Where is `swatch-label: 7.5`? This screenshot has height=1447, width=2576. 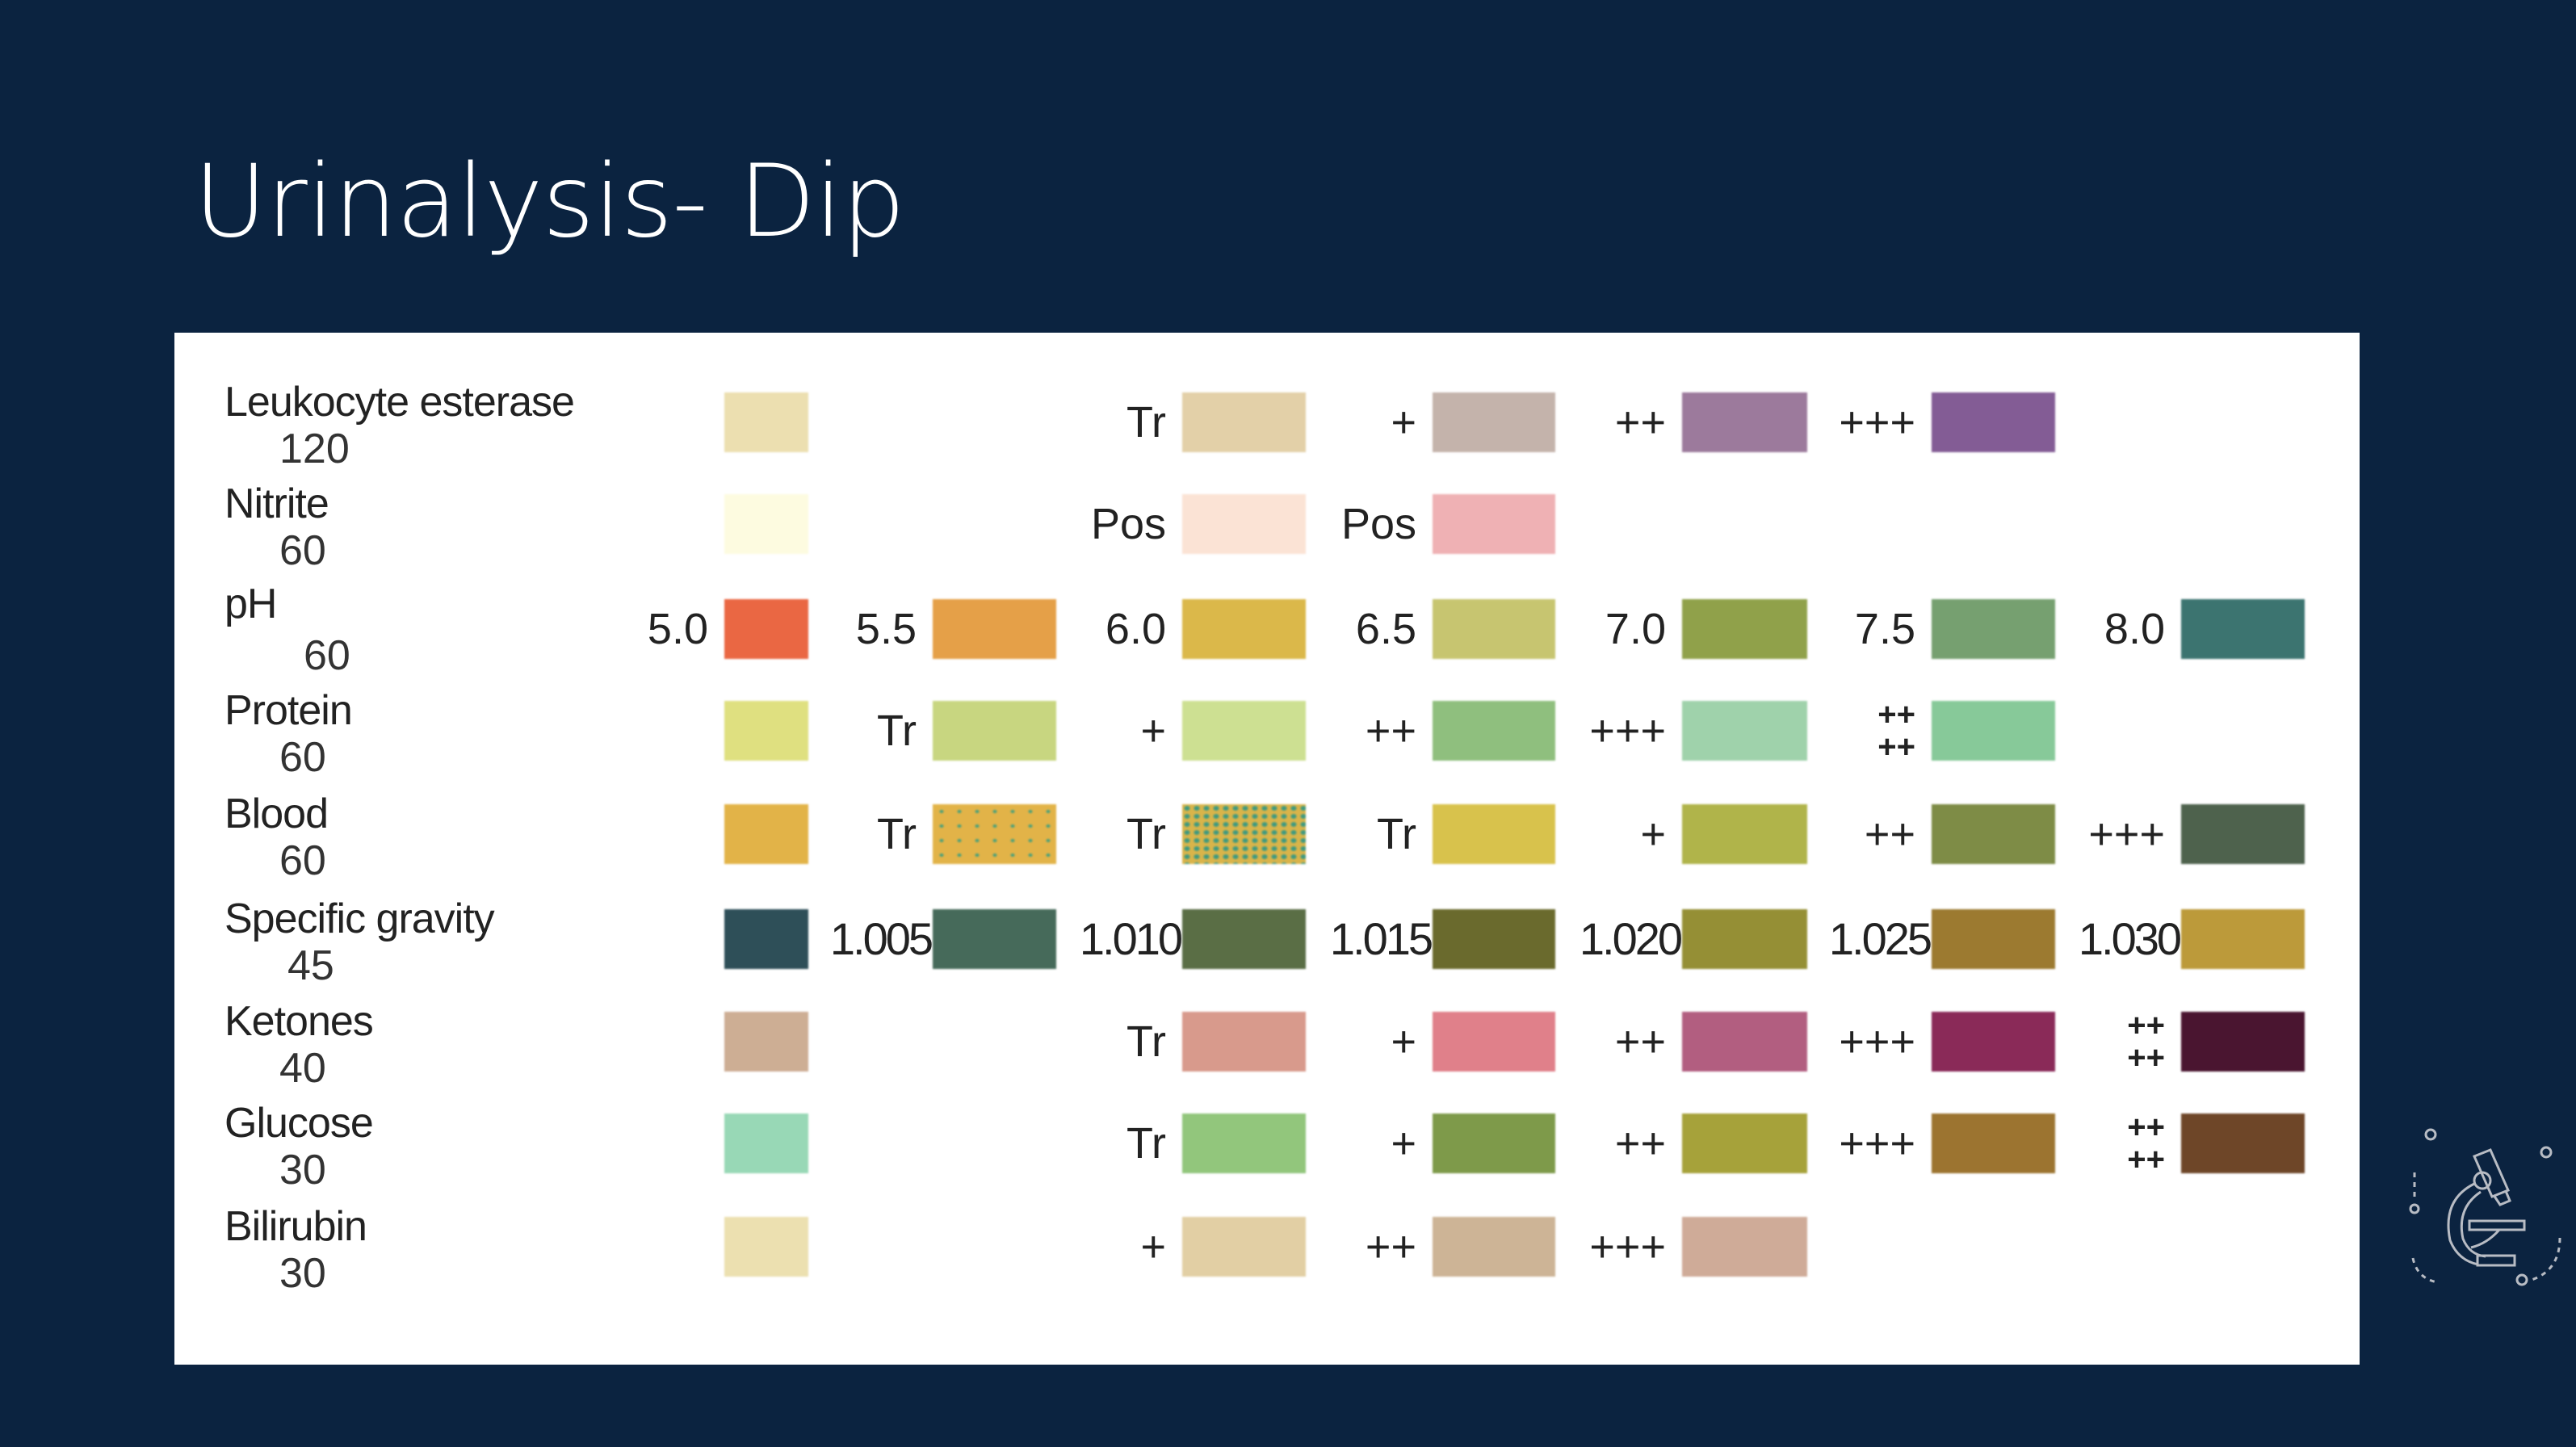
swatch-label: 7.5 is located at coordinates (1884, 629).